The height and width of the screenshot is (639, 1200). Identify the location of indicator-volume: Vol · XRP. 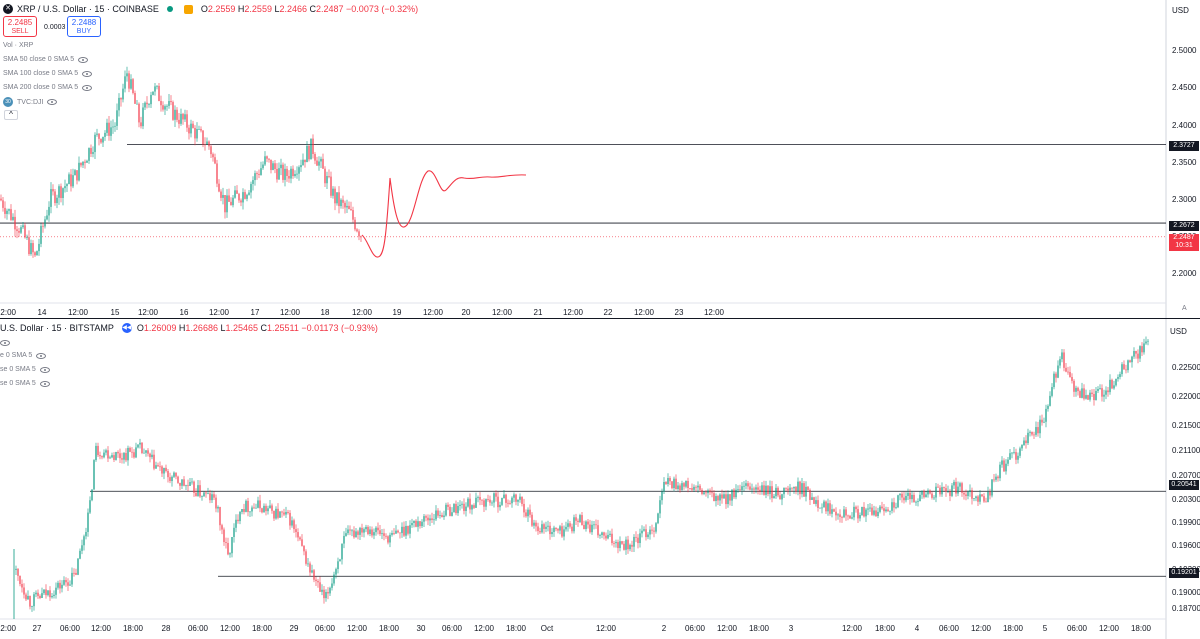
(18, 45).